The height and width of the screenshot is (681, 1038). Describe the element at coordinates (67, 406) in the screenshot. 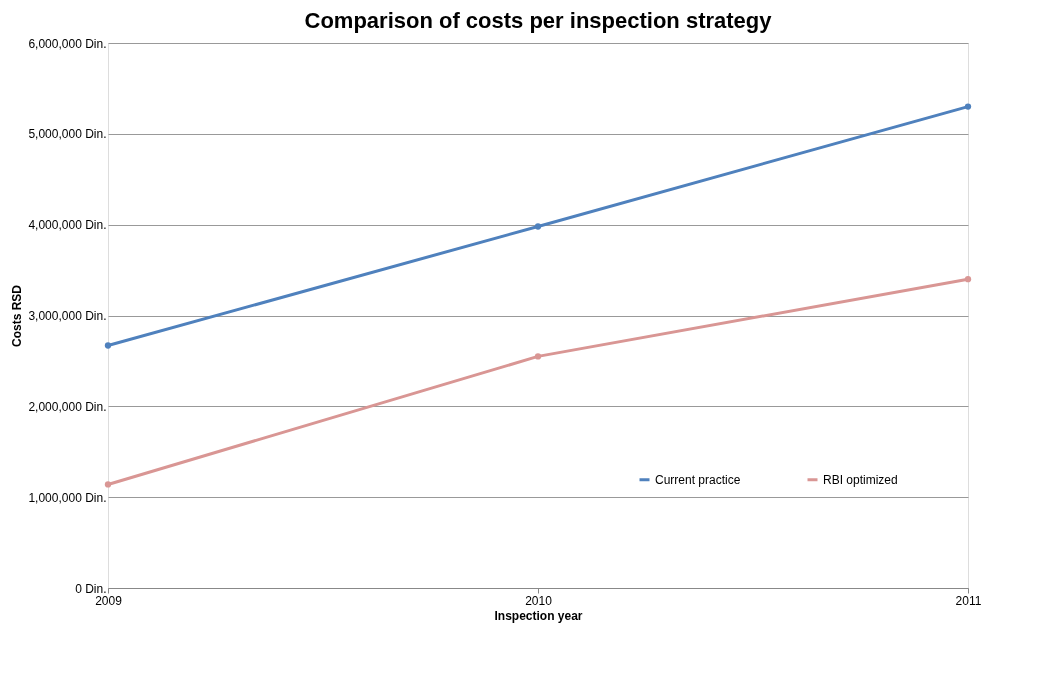

I see `y-tick-label: 2,000,000 Din.` at that location.